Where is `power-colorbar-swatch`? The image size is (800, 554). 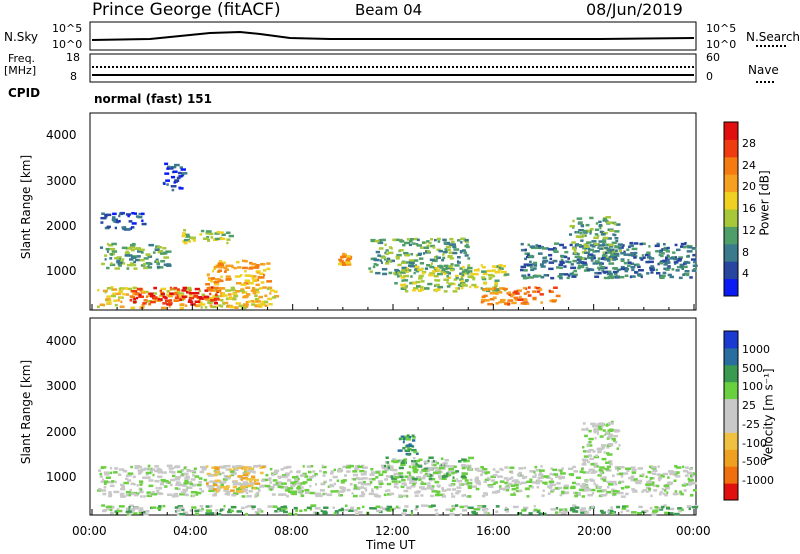 power-colorbar-swatch is located at coordinates (731, 287).